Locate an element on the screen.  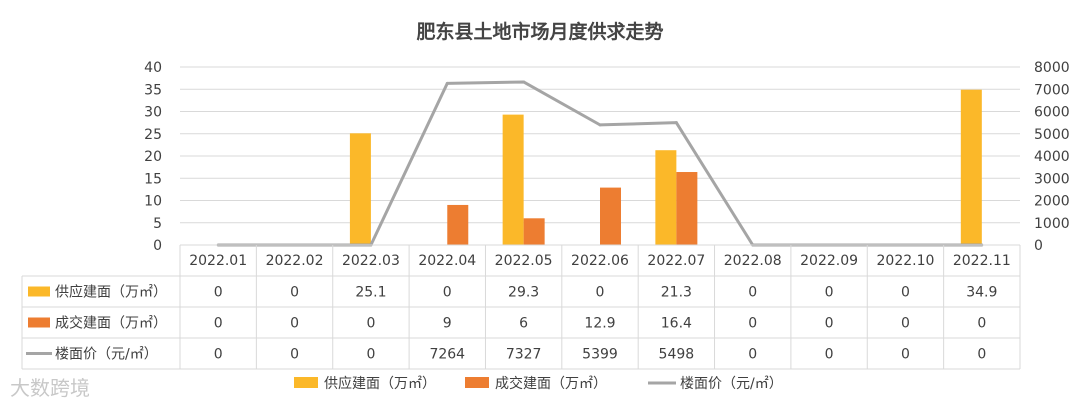
bar-supply-2022.03 is located at coordinates (360, 189).